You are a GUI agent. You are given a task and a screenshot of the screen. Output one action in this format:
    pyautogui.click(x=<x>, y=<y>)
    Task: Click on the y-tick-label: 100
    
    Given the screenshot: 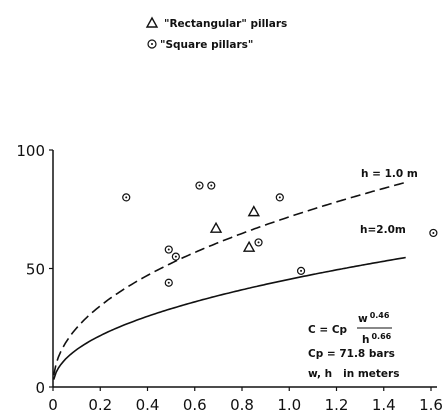 What is the action you would take?
    pyautogui.click(x=30, y=151)
    